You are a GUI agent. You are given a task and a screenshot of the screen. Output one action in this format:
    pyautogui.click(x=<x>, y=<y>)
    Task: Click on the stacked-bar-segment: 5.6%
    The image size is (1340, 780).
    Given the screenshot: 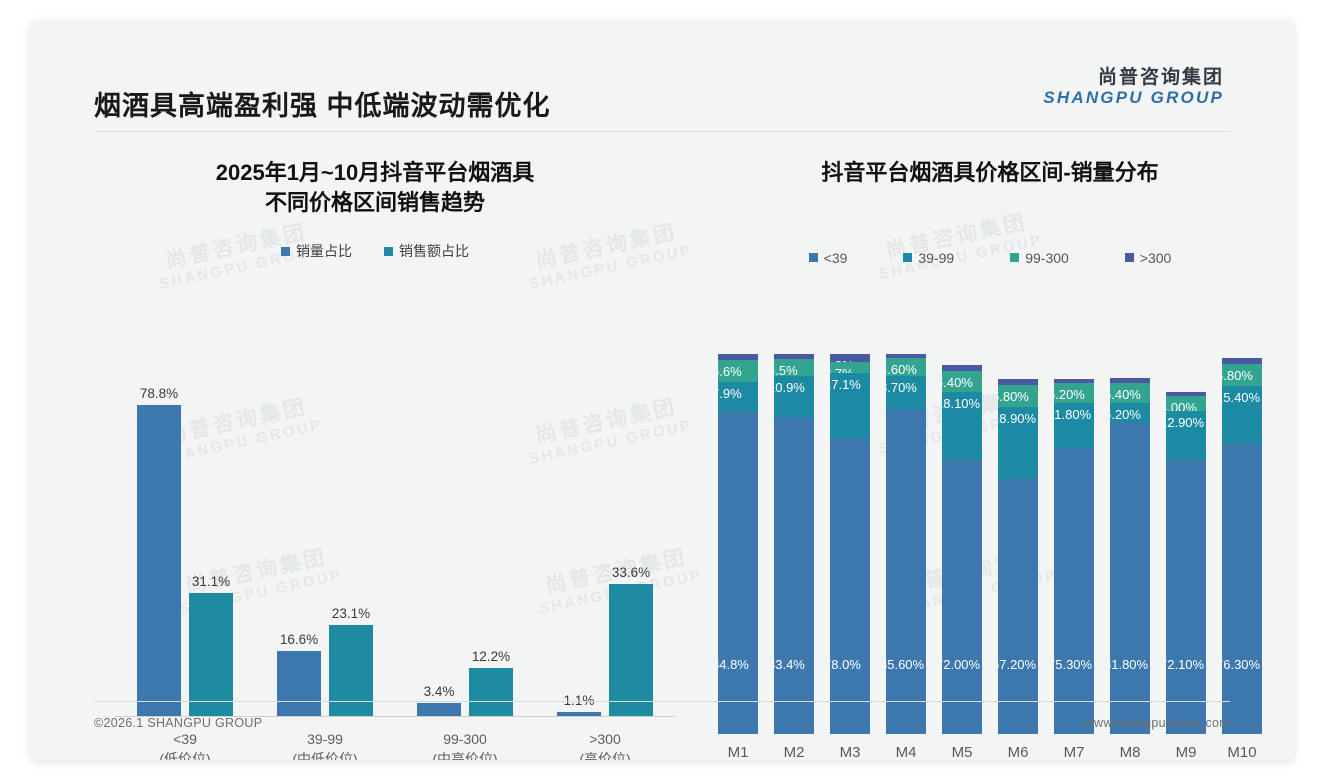 What is the action you would take?
    pyautogui.click(x=738, y=371)
    